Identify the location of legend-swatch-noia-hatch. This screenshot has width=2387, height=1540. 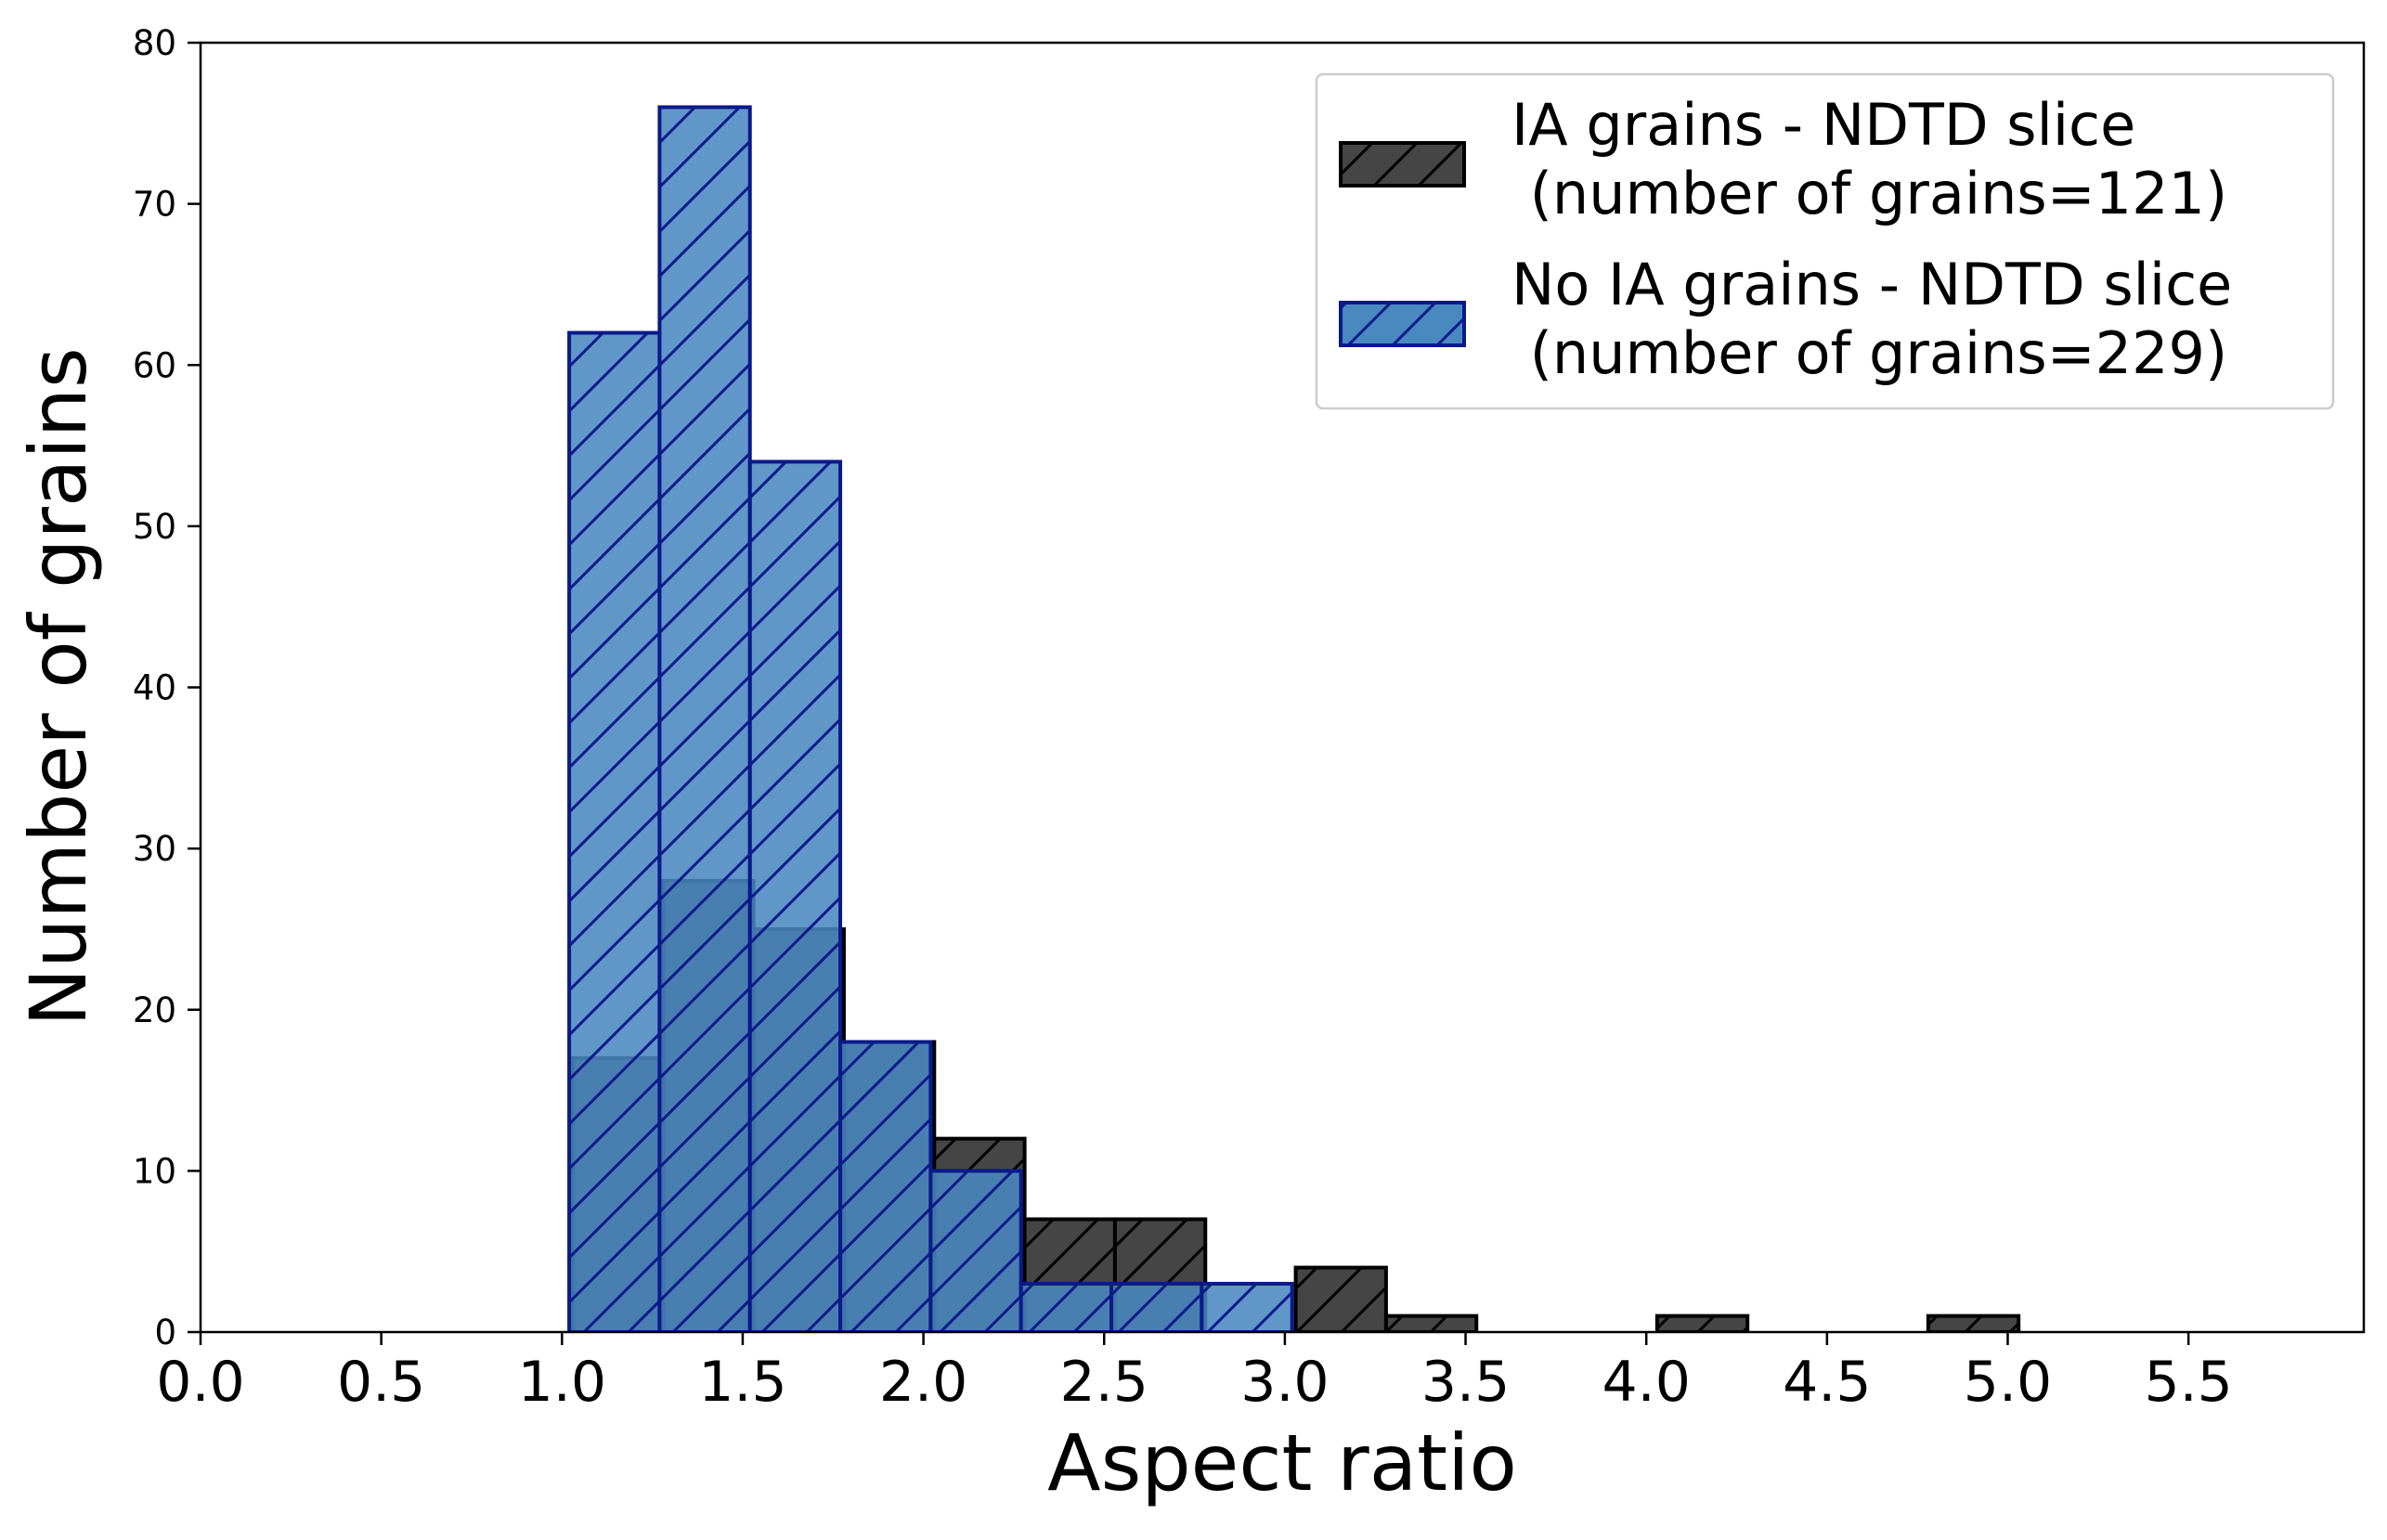
(1403, 324).